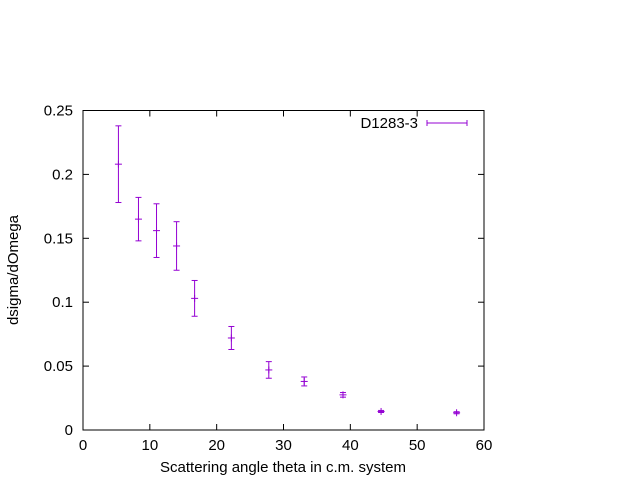 This screenshot has width=640, height=480. Describe the element at coordinates (58, 238) in the screenshot. I see `y-tick-label: 0.15` at that location.